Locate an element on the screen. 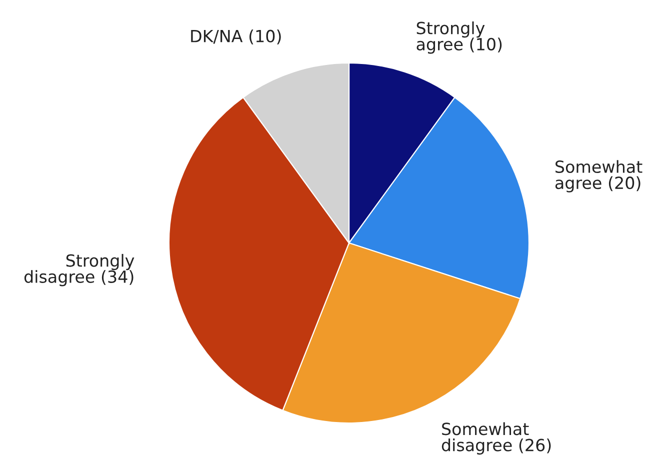 The height and width of the screenshot is (465, 664). slice-label: DK/NA (10) is located at coordinates (236, 37).